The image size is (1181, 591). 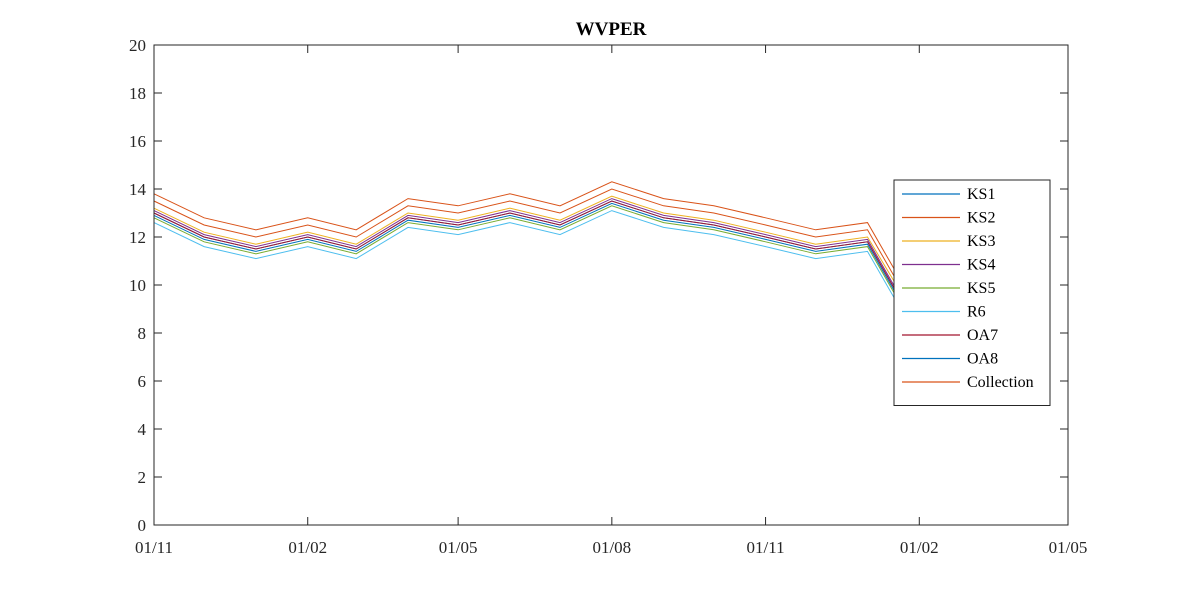 What do you see at coordinates (982, 359) in the screenshot?
I see `legend-label-oa8: OA8` at bounding box center [982, 359].